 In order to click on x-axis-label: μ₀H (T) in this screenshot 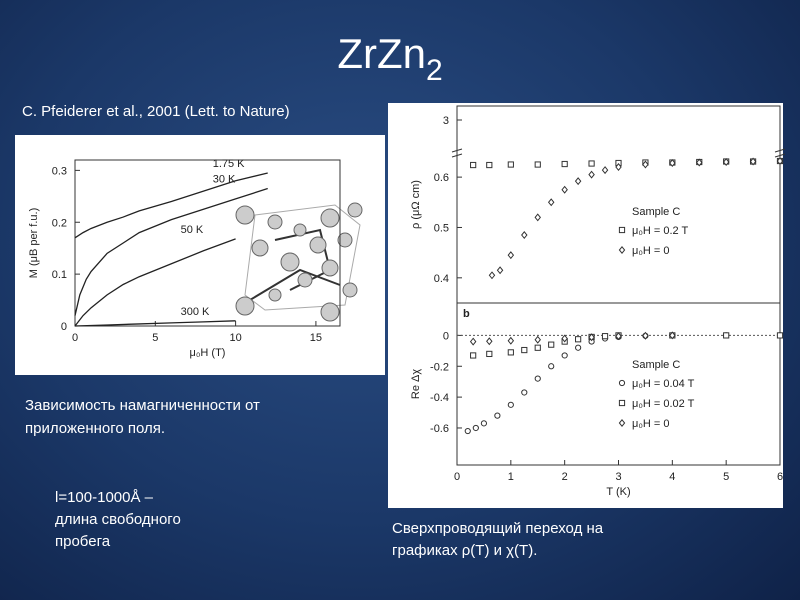, I will do `click(208, 353)`.